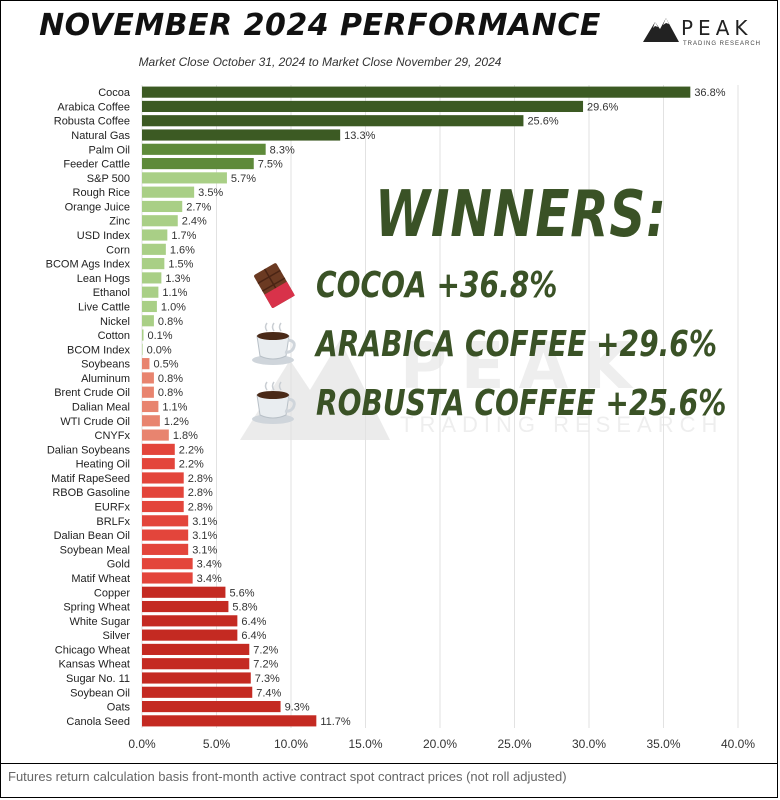 The image size is (780, 800). I want to click on category-label: RBOB Gasoline, so click(91, 493).